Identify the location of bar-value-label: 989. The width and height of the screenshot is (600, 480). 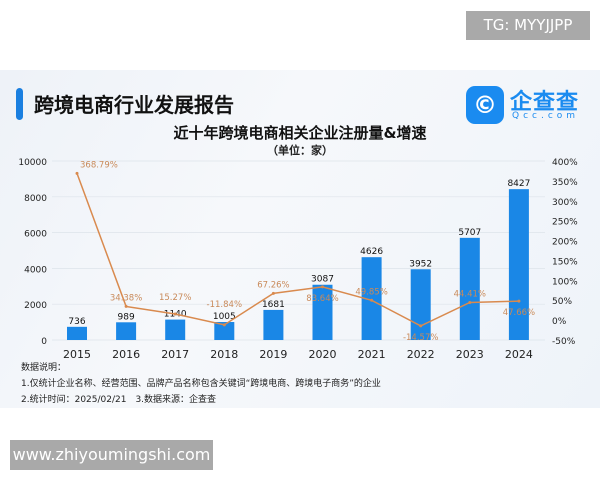
(126, 317).